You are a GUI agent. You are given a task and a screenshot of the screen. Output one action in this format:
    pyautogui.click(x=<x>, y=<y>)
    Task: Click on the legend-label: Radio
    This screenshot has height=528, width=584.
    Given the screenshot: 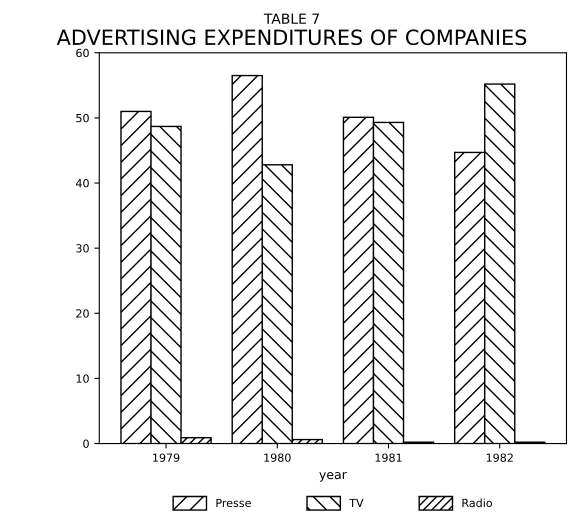 What is the action you would take?
    pyautogui.click(x=477, y=503)
    